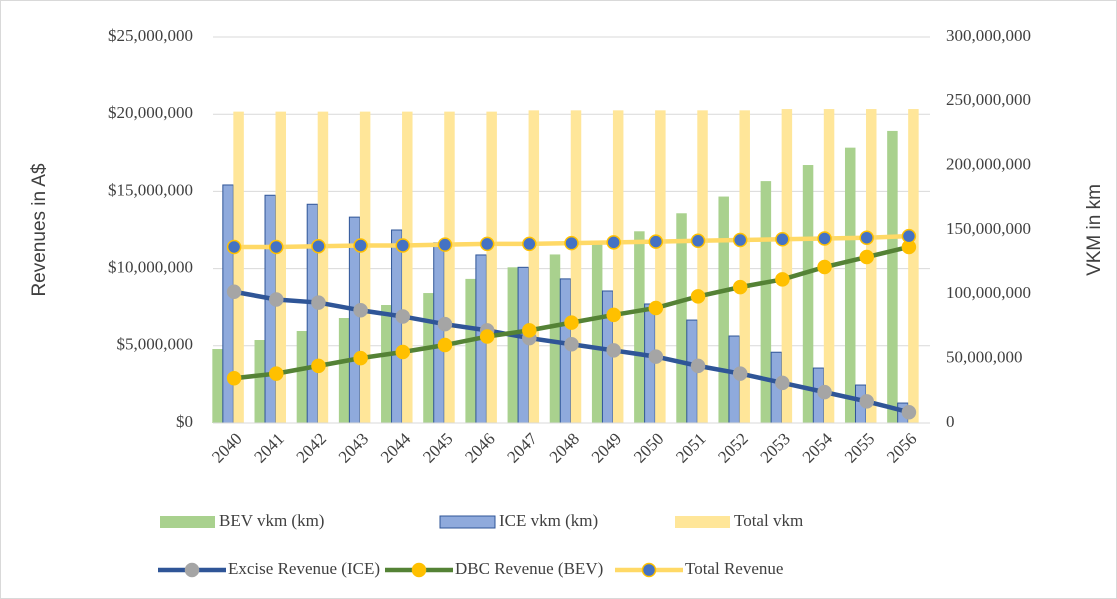 This screenshot has width=1117, height=599. Describe the element at coordinates (150, 112) in the screenshot. I see `y-tick-label: $20,000,000` at that location.